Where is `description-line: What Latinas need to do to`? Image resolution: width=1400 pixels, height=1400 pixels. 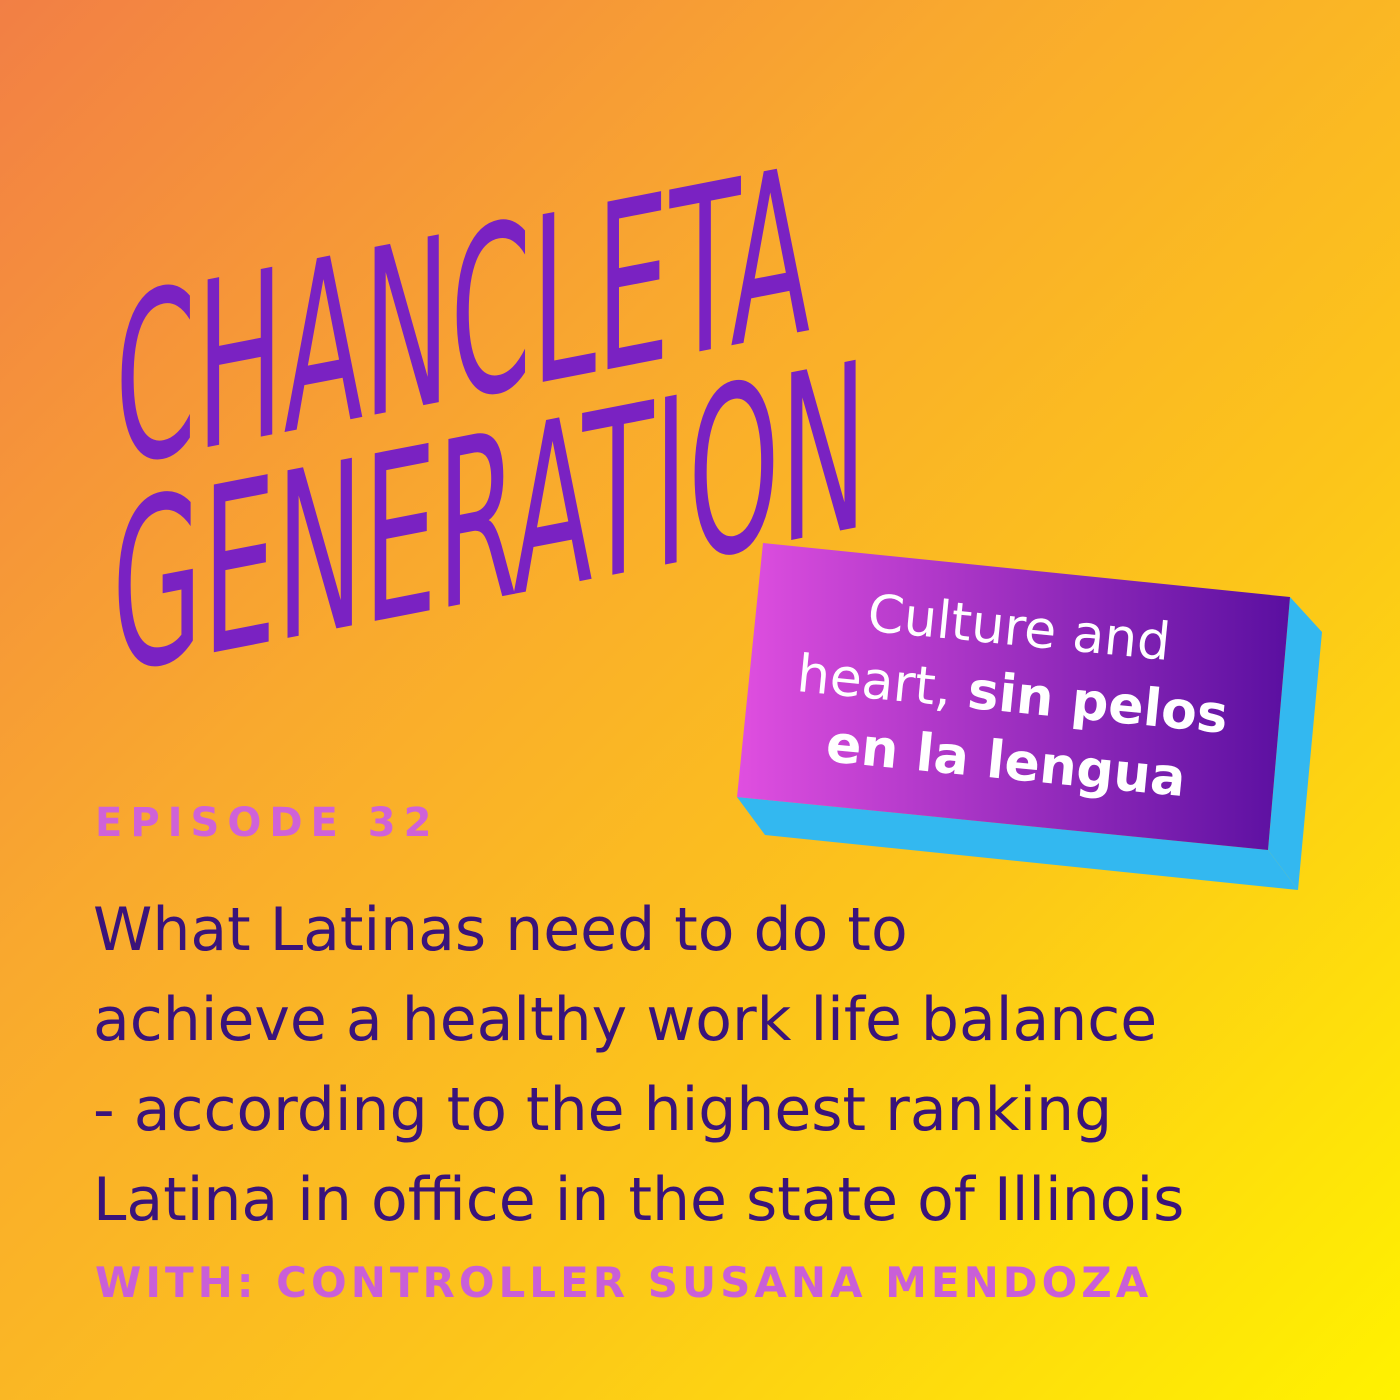 description-line: What Latinas need to do to is located at coordinates (500, 930).